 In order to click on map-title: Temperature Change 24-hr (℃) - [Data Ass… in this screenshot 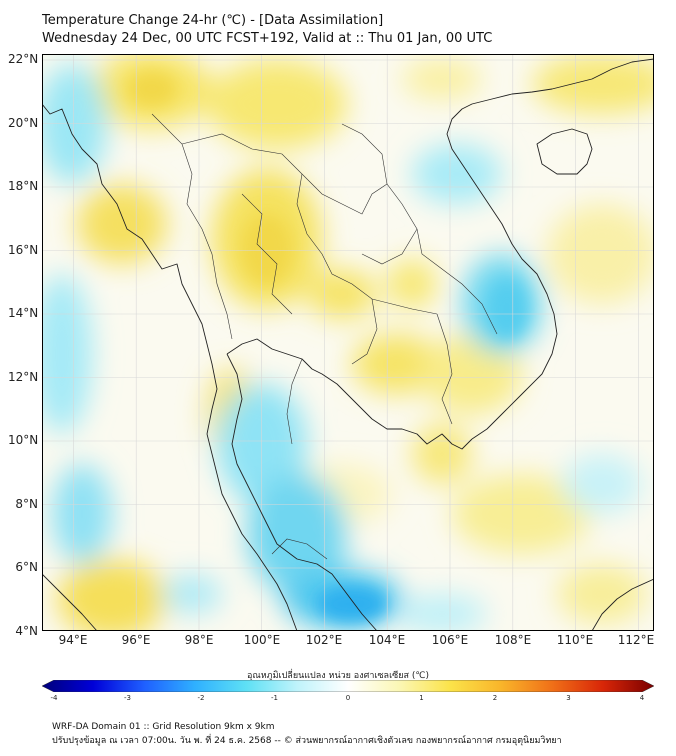, I will do `click(213, 20)`.